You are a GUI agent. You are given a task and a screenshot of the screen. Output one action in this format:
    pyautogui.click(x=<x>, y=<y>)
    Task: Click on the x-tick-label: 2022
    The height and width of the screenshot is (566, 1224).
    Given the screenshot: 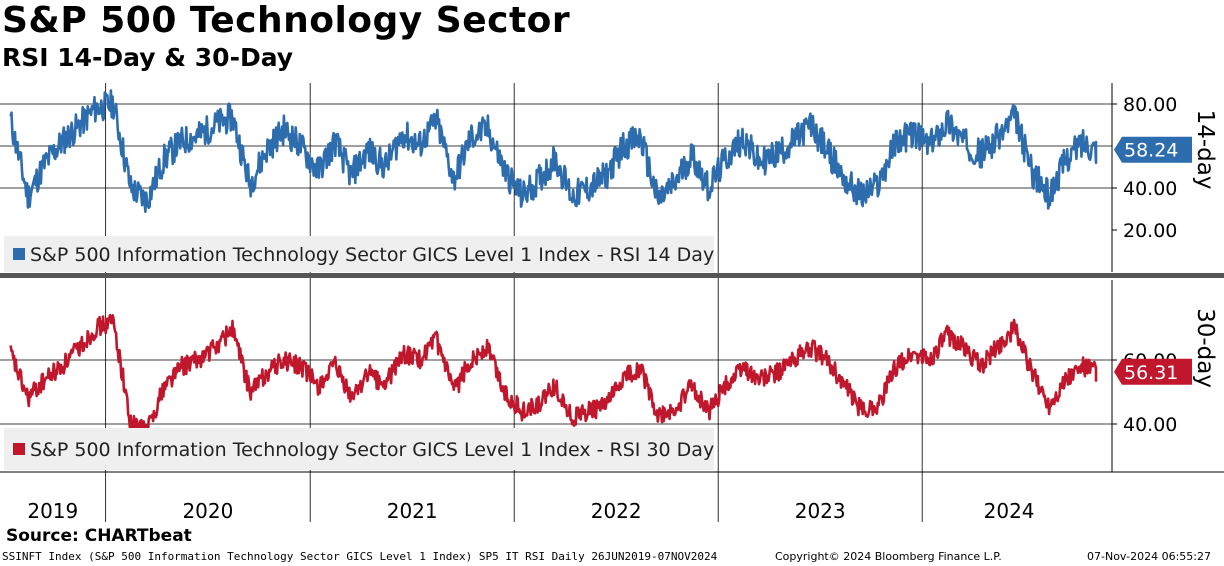 What is the action you would take?
    pyautogui.click(x=616, y=511)
    